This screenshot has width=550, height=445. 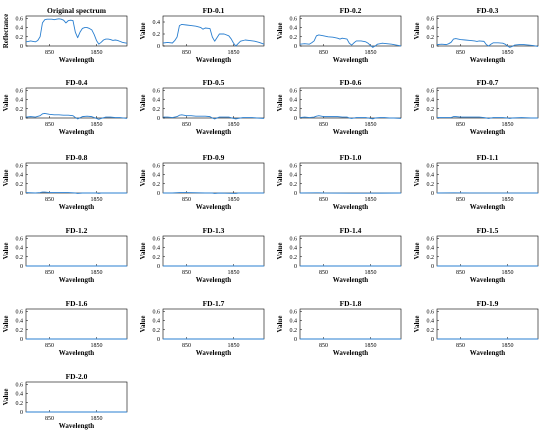 What do you see at coordinates (351, 82) in the screenshot?
I see `subplot-title: FD-0.6` at bounding box center [351, 82].